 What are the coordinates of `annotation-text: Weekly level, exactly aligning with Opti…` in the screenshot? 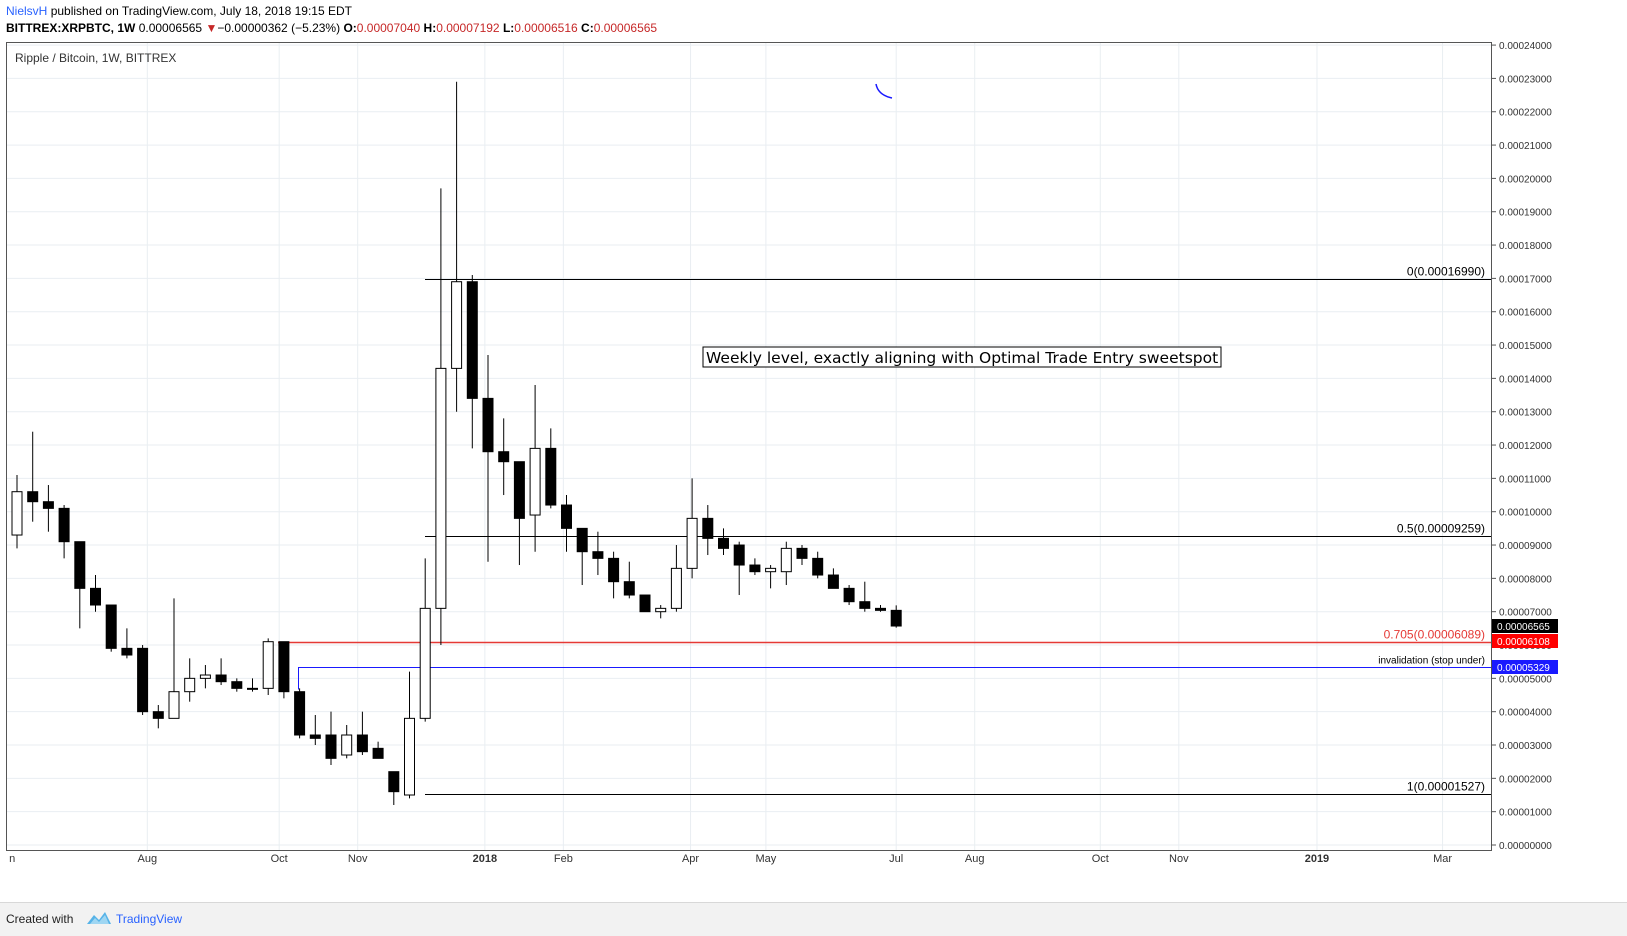 It's located at (962, 358).